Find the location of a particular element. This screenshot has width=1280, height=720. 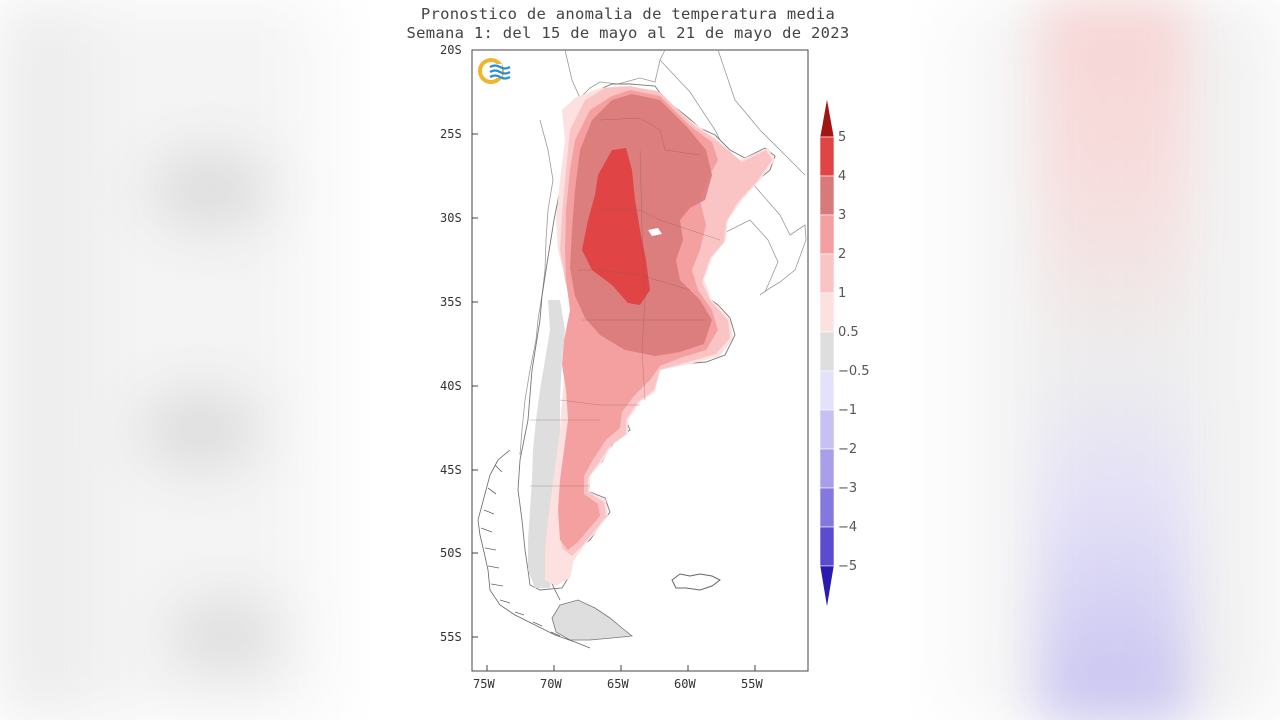

falkland-islands is located at coordinates (696, 582).